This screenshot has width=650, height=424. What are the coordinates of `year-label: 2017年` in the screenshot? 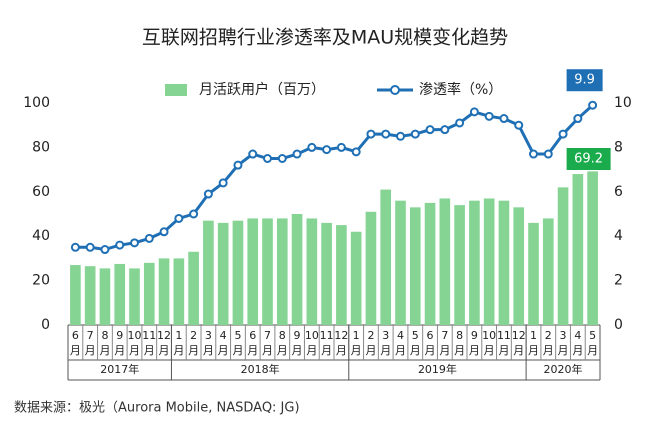 It's located at (119, 369).